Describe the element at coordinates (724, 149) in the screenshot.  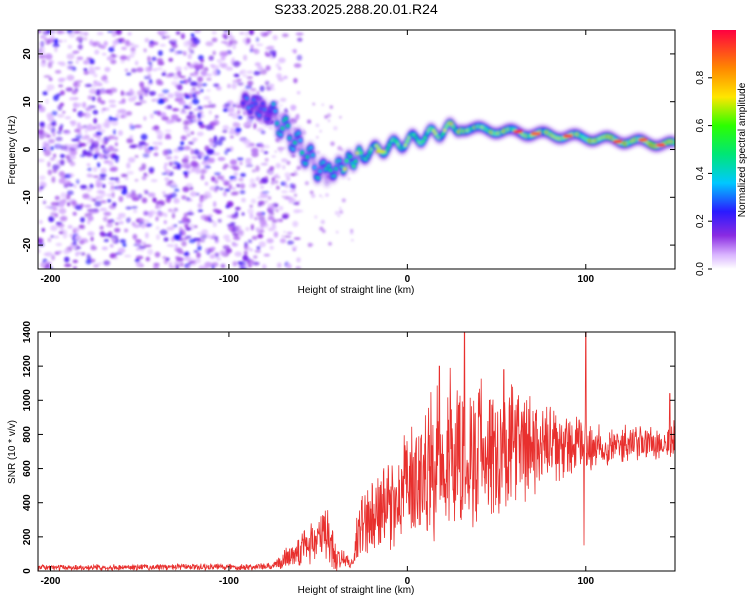
I see `colorbar-gradient` at that location.